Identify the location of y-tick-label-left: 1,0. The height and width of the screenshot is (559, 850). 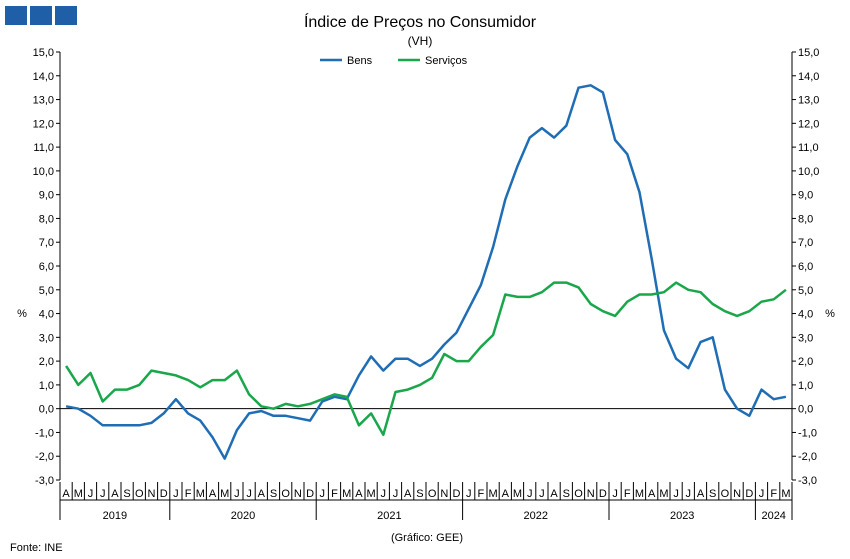
(46, 386).